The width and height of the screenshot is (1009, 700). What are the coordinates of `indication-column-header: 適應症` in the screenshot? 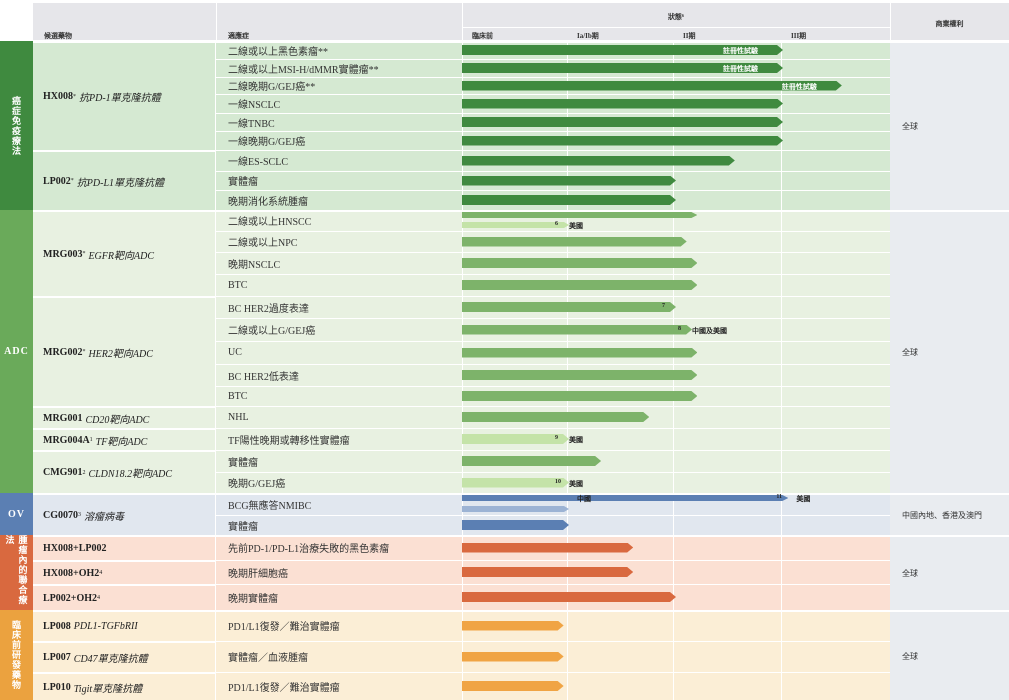 It's located at (238, 36).